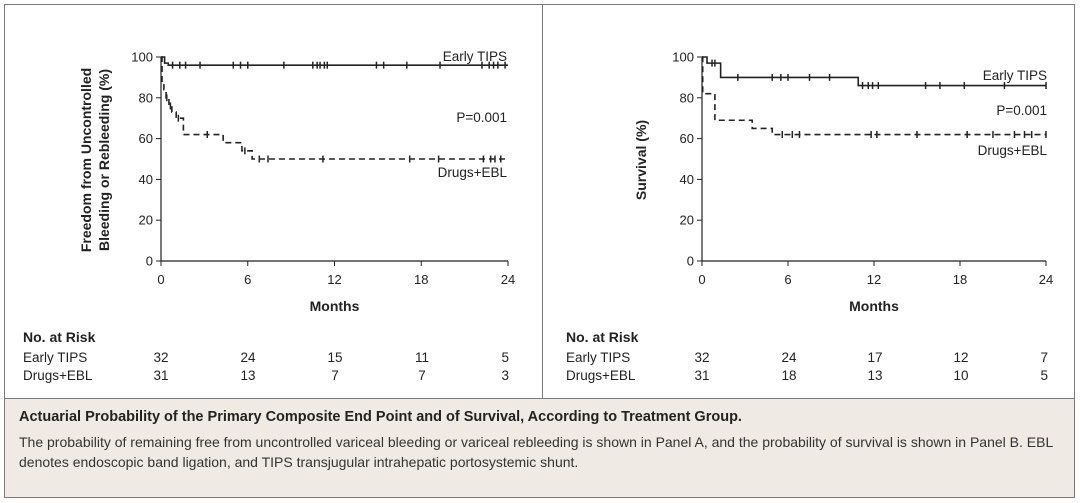 The image size is (1080, 503). Describe the element at coordinates (874, 375) in the screenshot. I see `chart-b-risk-value: 13` at that location.